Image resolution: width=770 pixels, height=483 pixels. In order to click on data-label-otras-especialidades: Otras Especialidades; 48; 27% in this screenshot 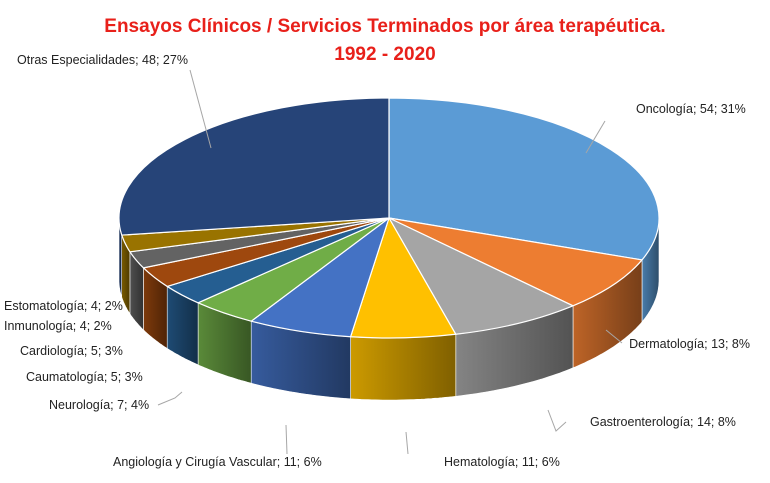, I will do `click(102, 60)`.